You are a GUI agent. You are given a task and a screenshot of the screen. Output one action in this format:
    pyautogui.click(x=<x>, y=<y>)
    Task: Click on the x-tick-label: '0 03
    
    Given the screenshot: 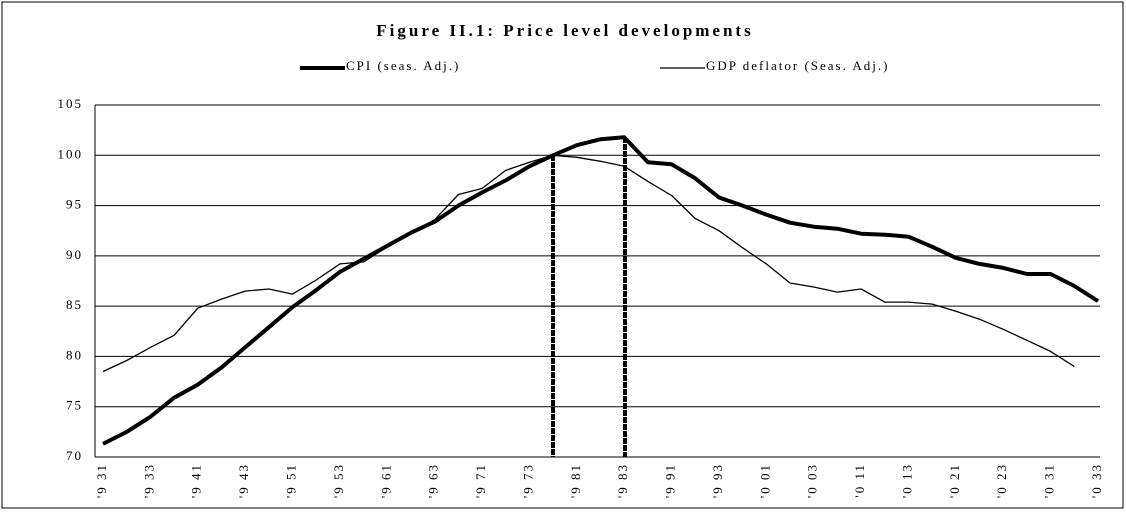 What is the action you would take?
    pyautogui.click(x=812, y=480)
    